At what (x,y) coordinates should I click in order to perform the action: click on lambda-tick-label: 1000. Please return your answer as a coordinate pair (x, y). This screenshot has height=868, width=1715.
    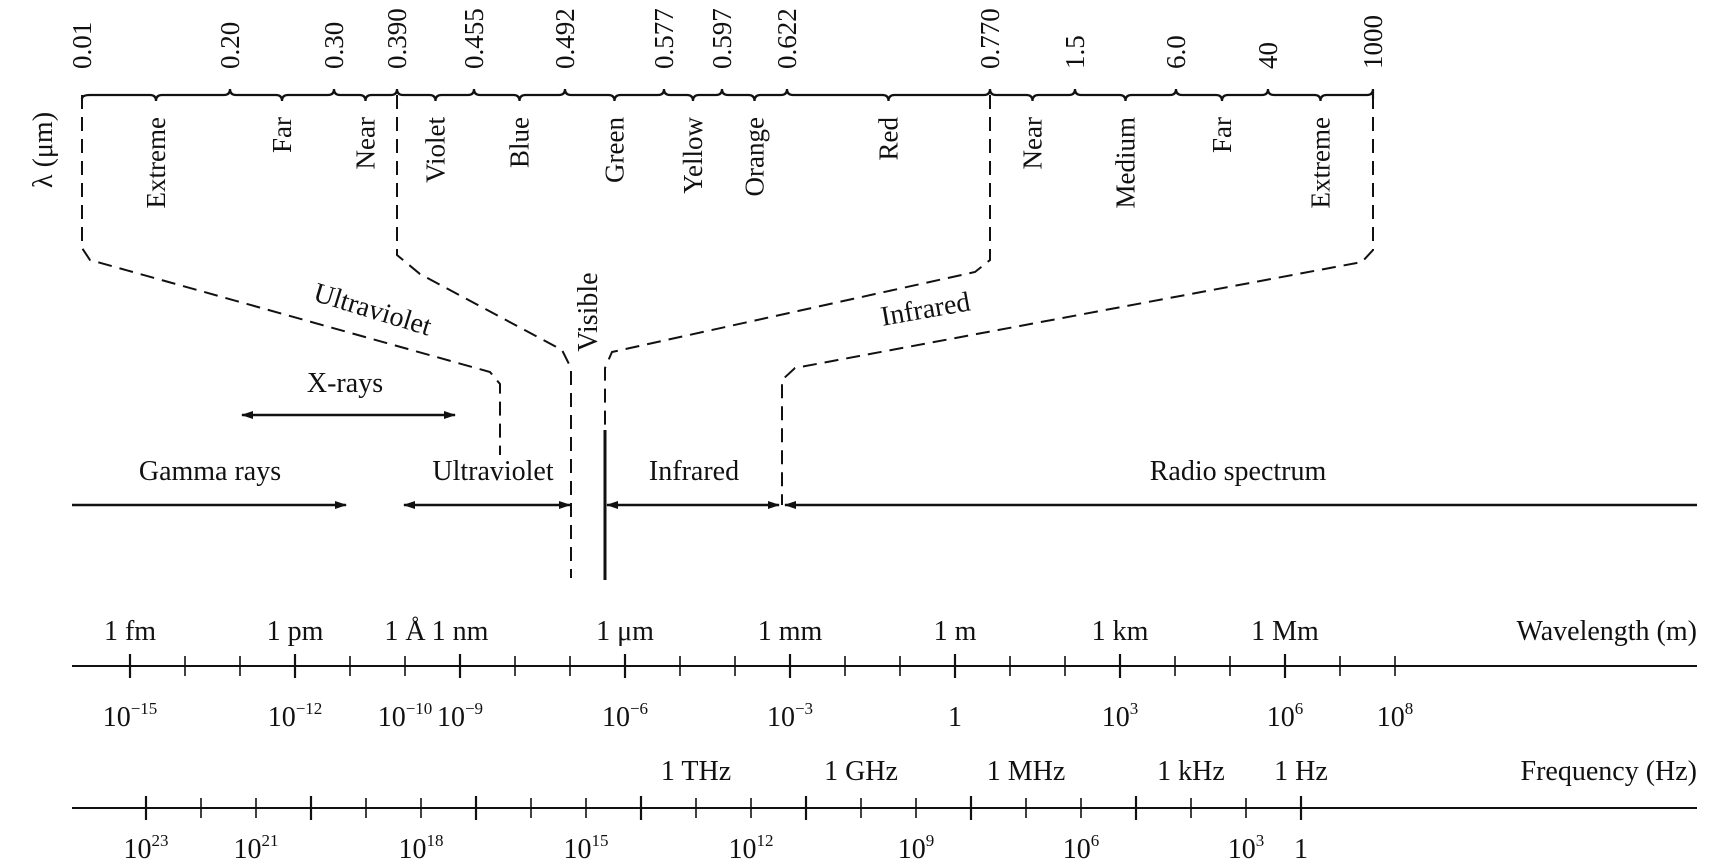
    Looking at the image, I should click on (1373, 42).